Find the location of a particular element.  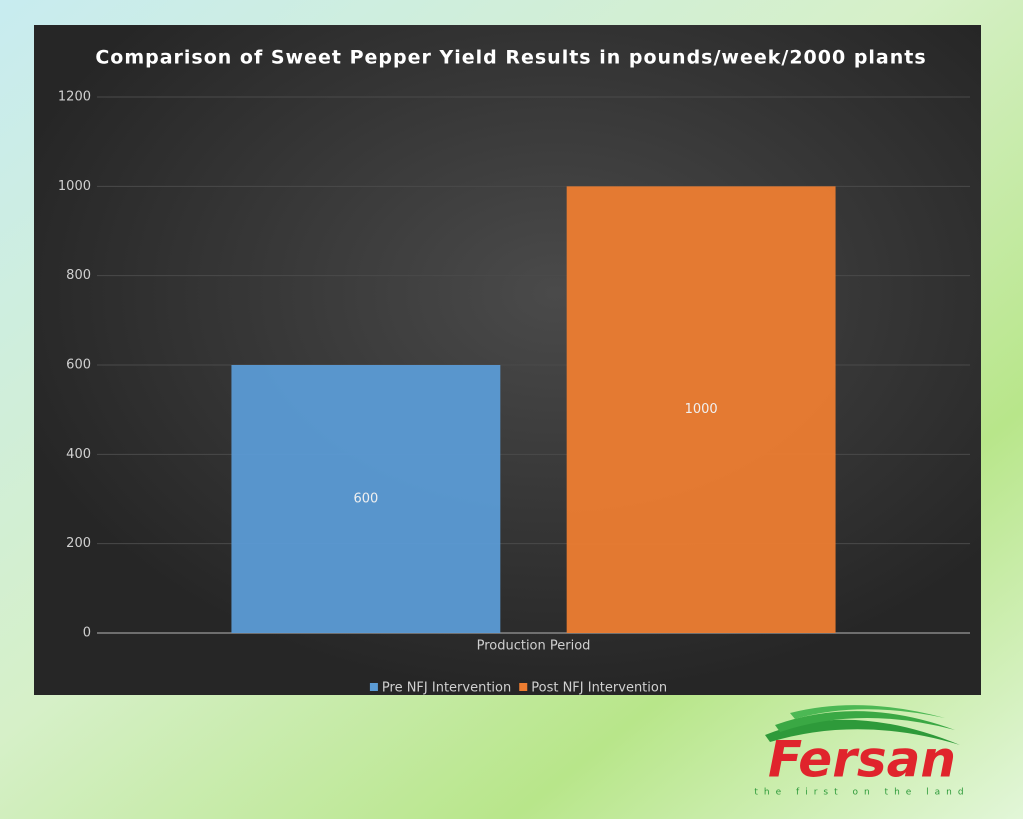

y-tick-label: 1200 is located at coordinates (74, 97).